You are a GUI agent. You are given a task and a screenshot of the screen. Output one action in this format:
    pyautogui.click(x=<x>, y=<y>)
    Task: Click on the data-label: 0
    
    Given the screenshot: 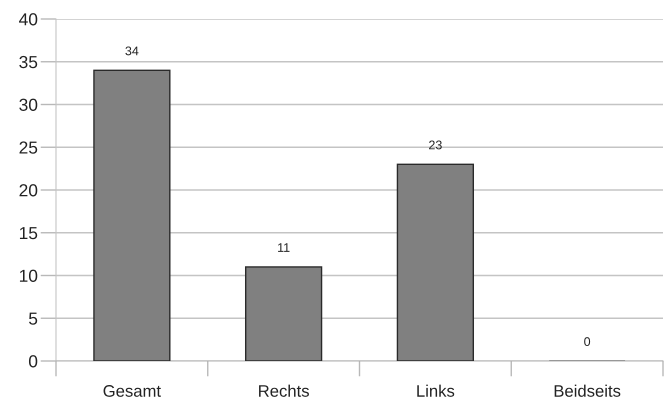 What is the action you would take?
    pyautogui.click(x=587, y=341)
    